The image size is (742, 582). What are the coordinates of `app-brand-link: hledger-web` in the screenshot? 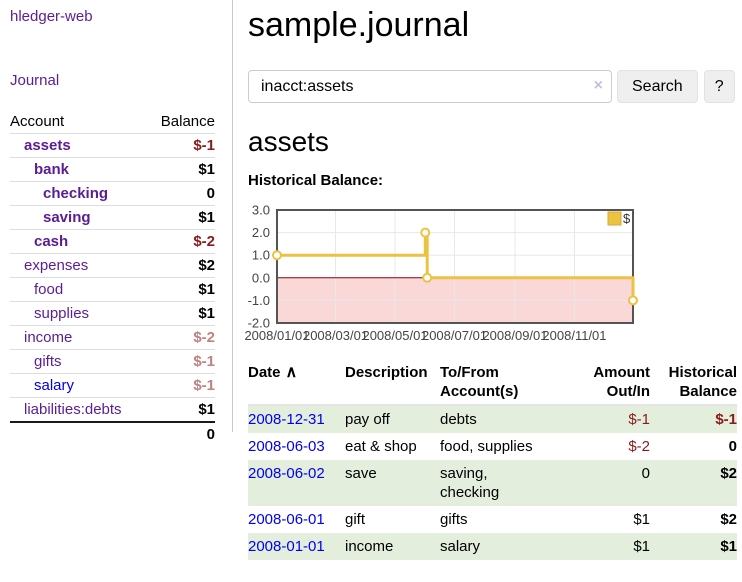 It's located at (51, 16).